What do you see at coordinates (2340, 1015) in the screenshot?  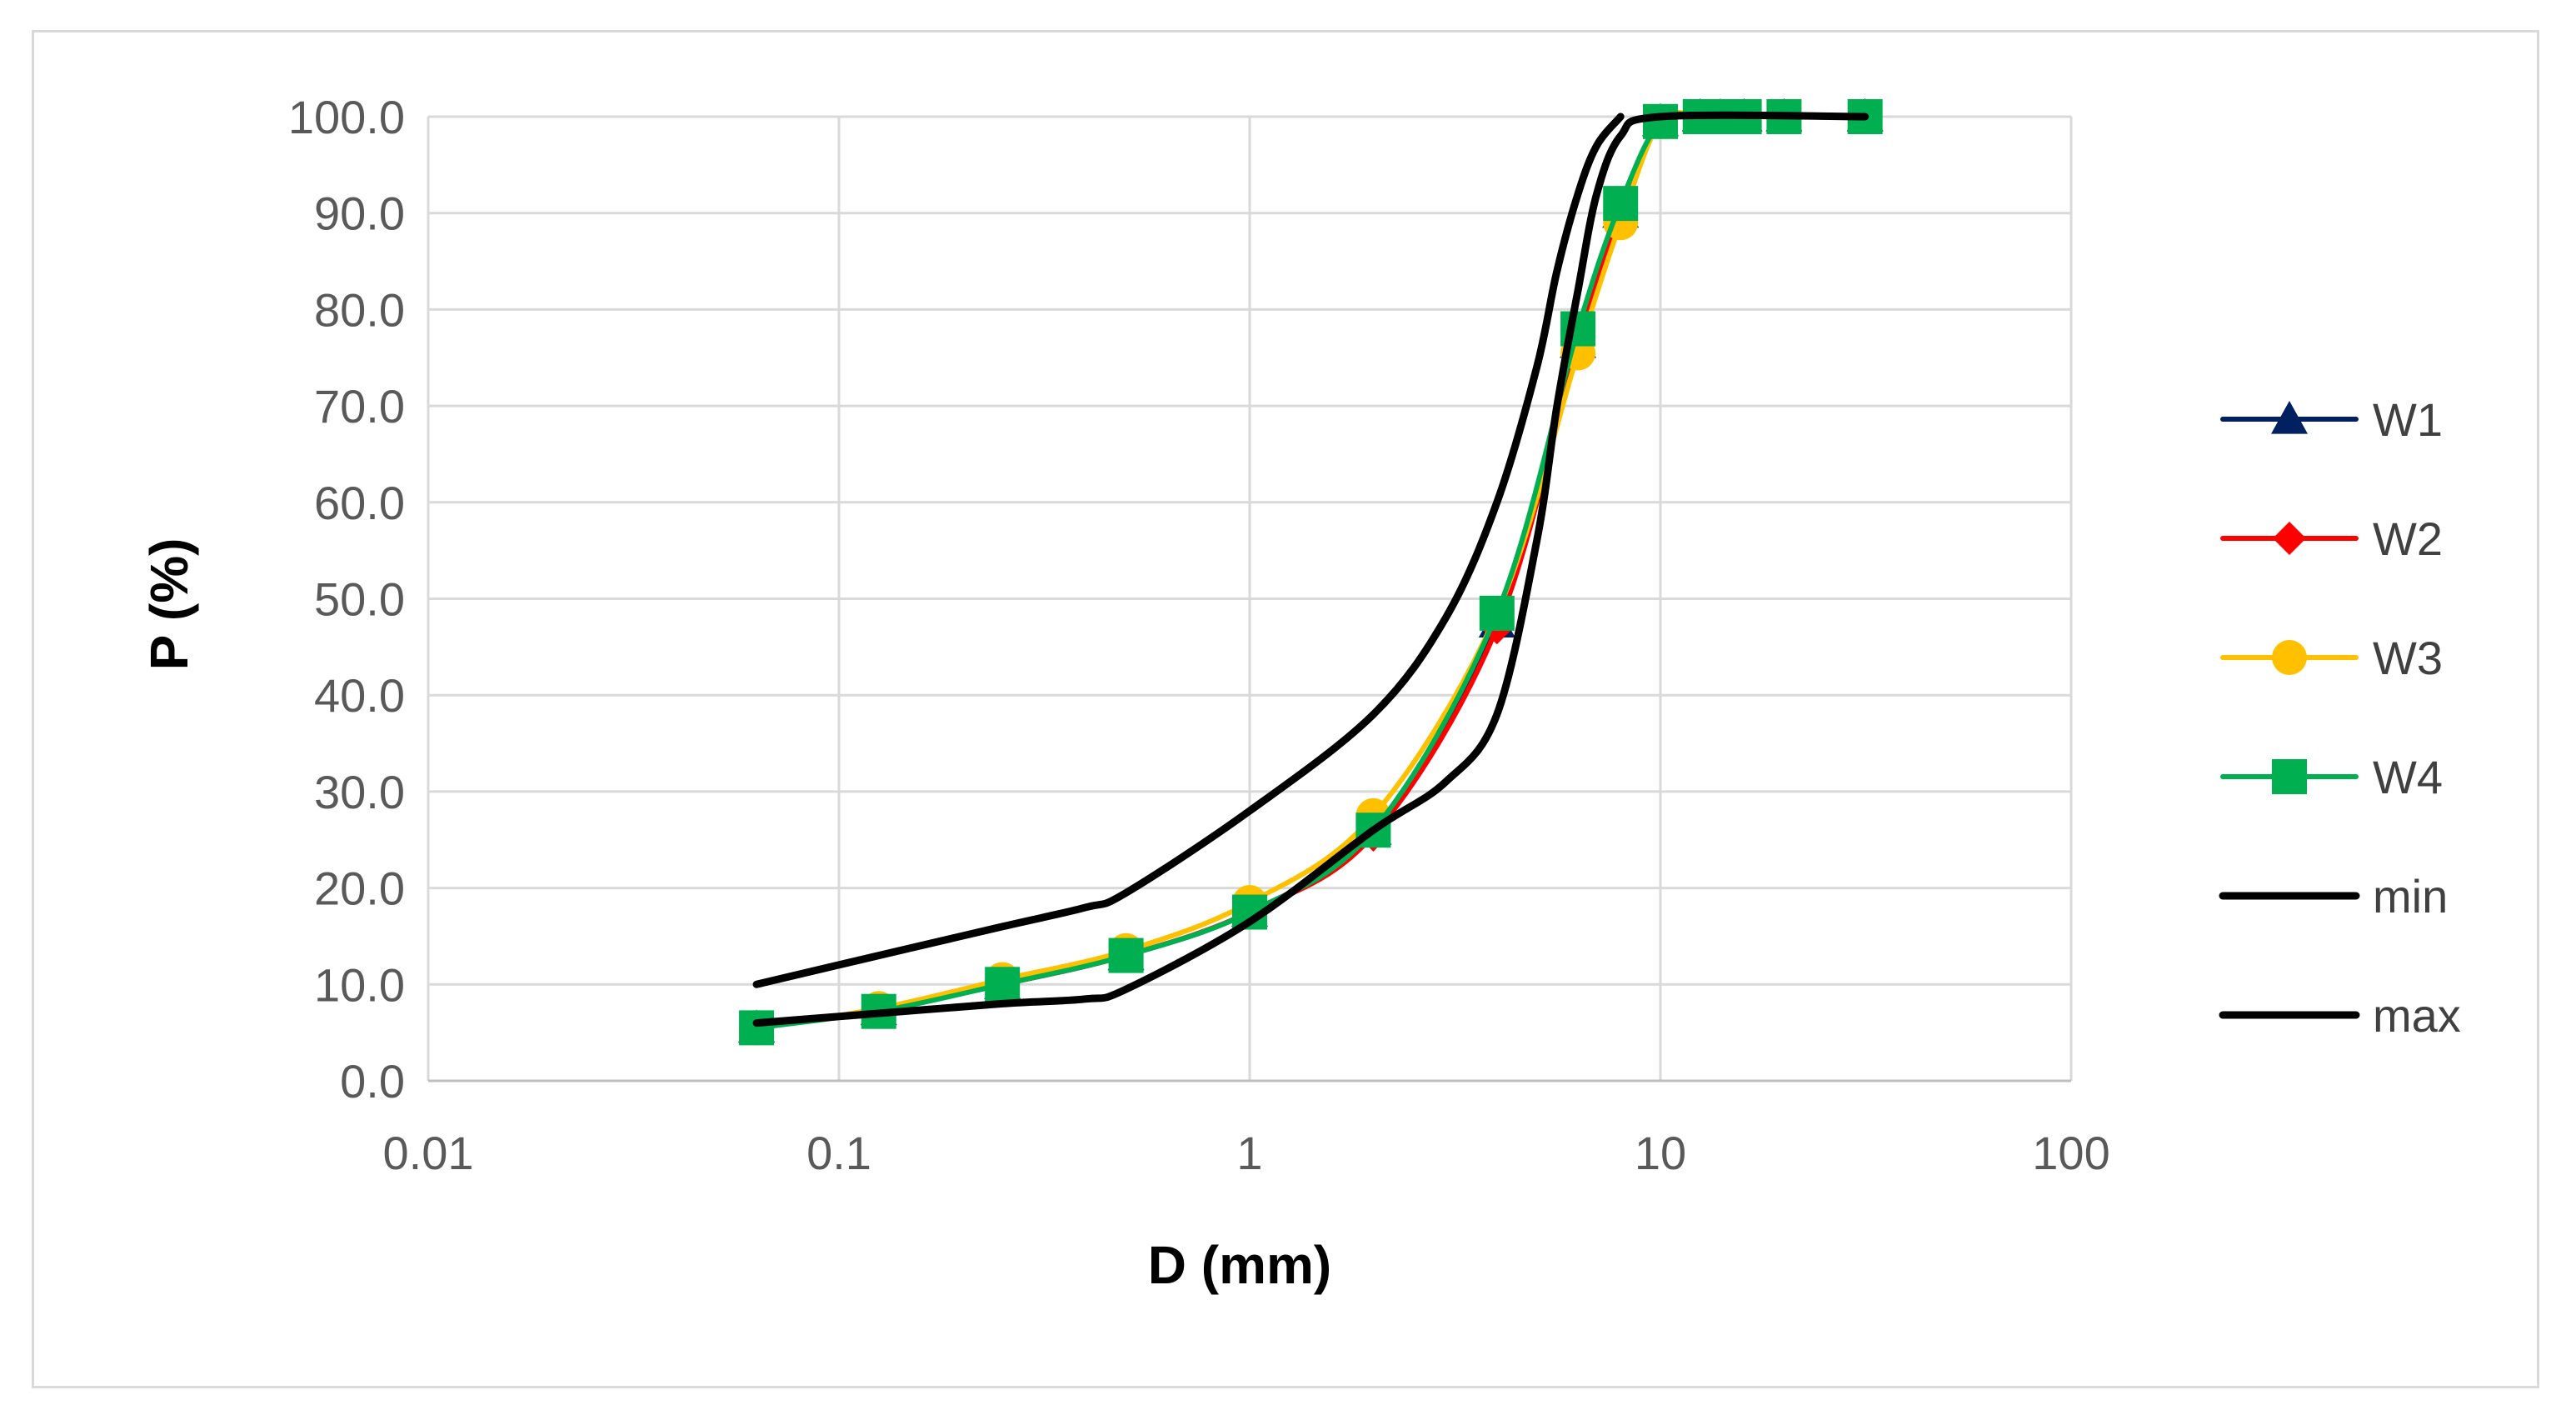 I see `legend-item-max: max` at bounding box center [2340, 1015].